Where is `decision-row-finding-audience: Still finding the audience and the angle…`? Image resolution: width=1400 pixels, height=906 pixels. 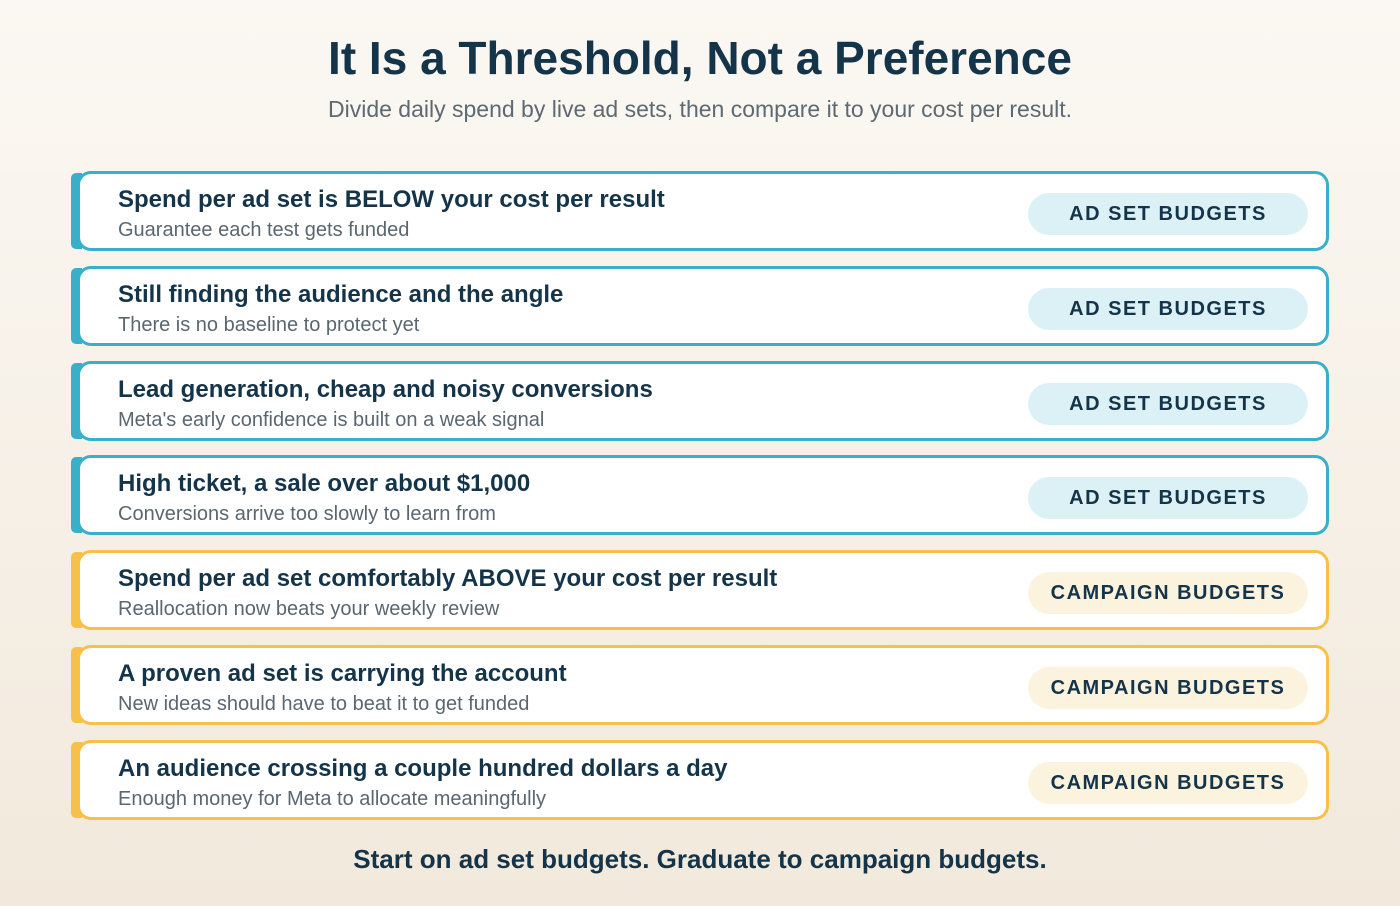
decision-row-finding-audience: Still finding the audience and the angle… is located at coordinates (700, 305).